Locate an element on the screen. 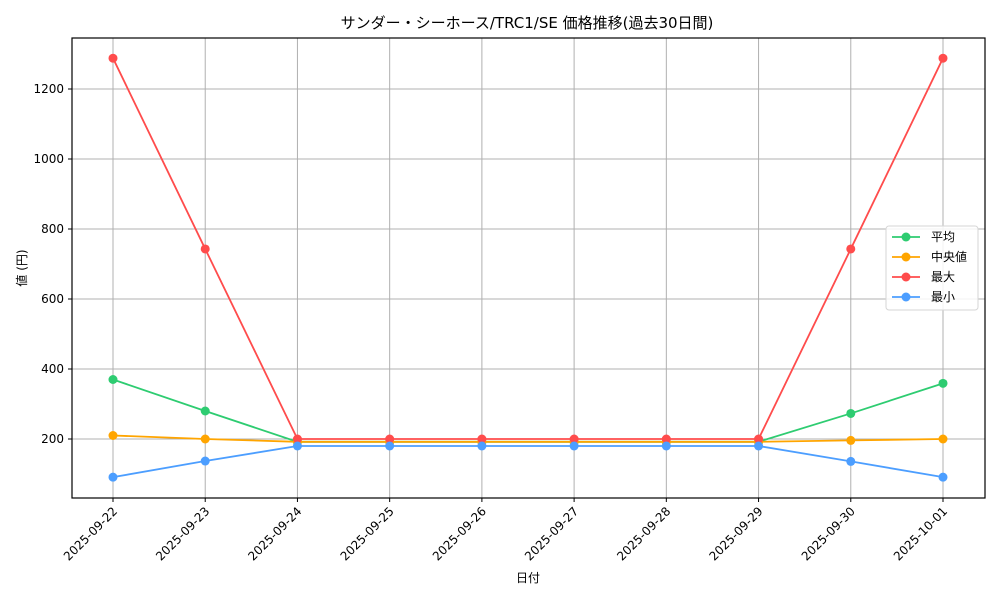 The height and width of the screenshot is (600, 1000). y-tick-label: 1200 is located at coordinates (48, 89).